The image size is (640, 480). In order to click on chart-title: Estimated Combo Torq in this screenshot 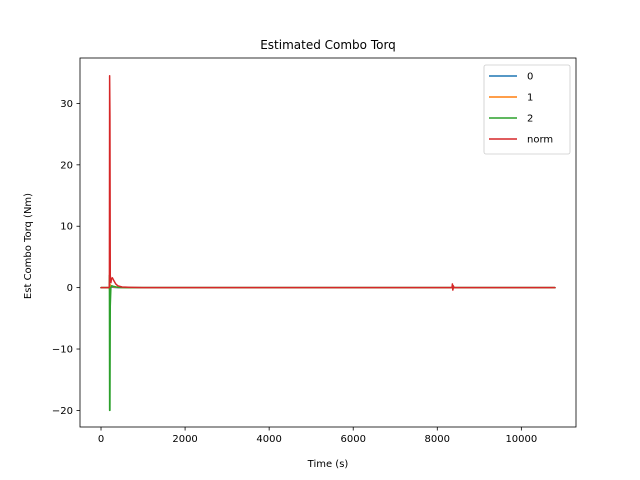, I will do `click(328, 45)`.